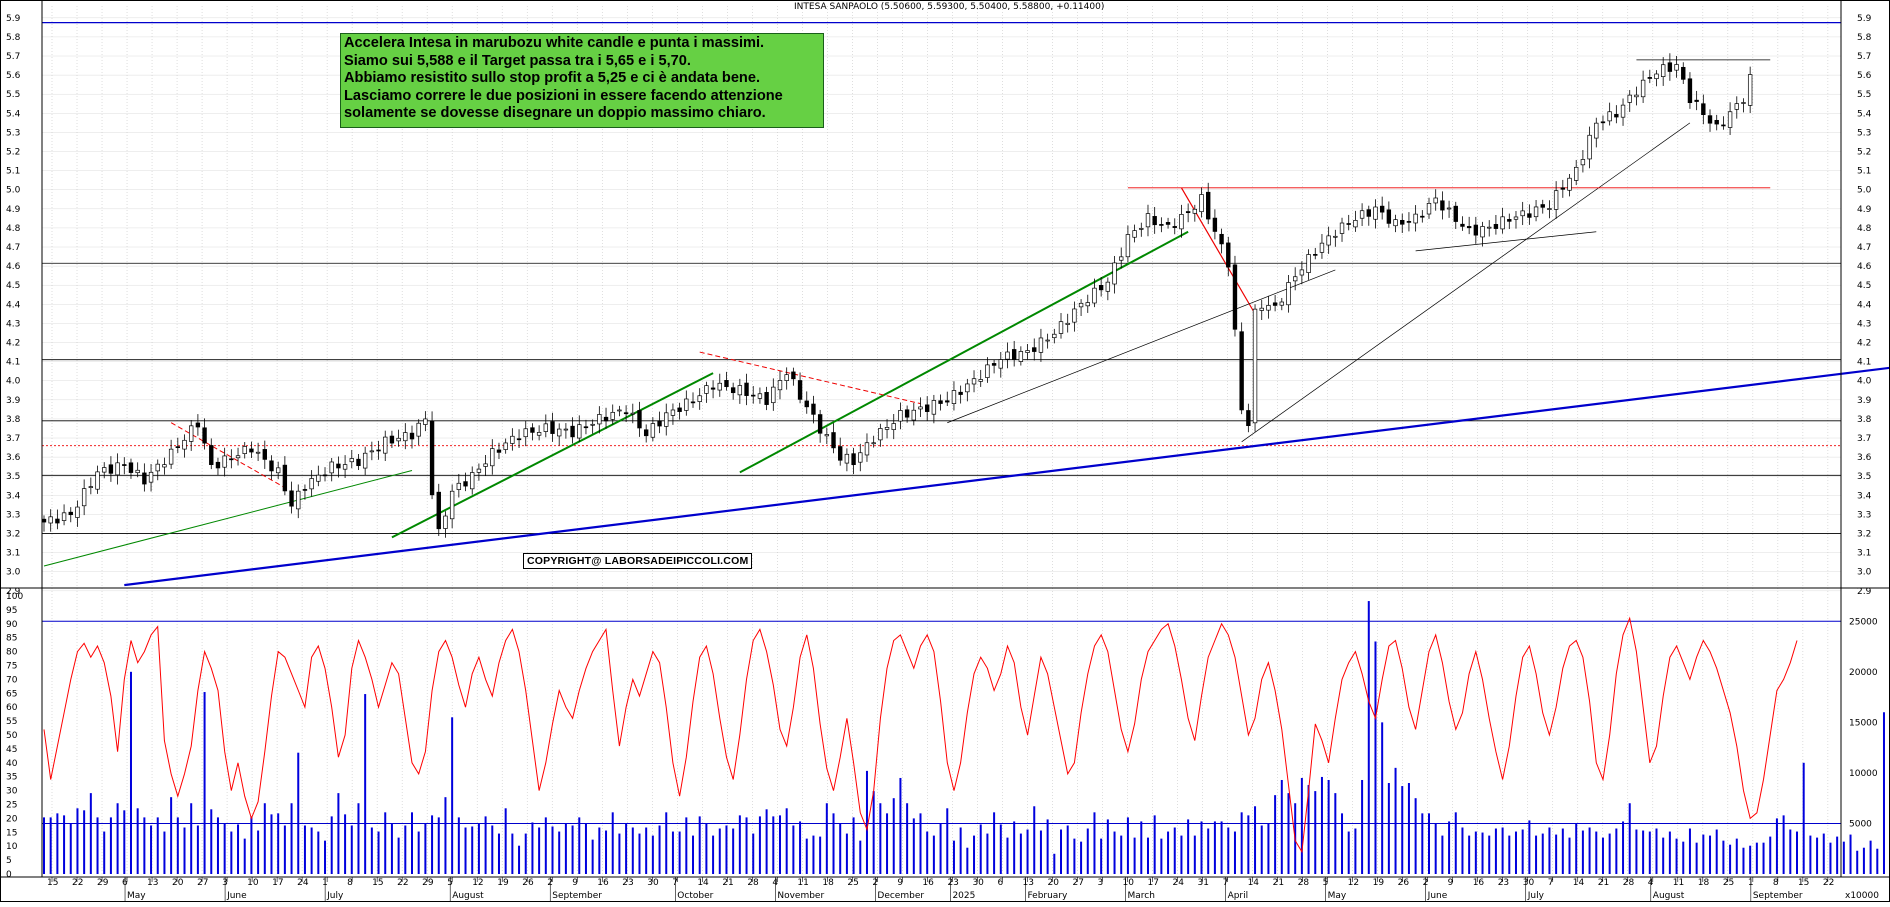  What do you see at coordinates (350, 883) in the screenshot?
I see `xaxis-day-label: 8` at bounding box center [350, 883].